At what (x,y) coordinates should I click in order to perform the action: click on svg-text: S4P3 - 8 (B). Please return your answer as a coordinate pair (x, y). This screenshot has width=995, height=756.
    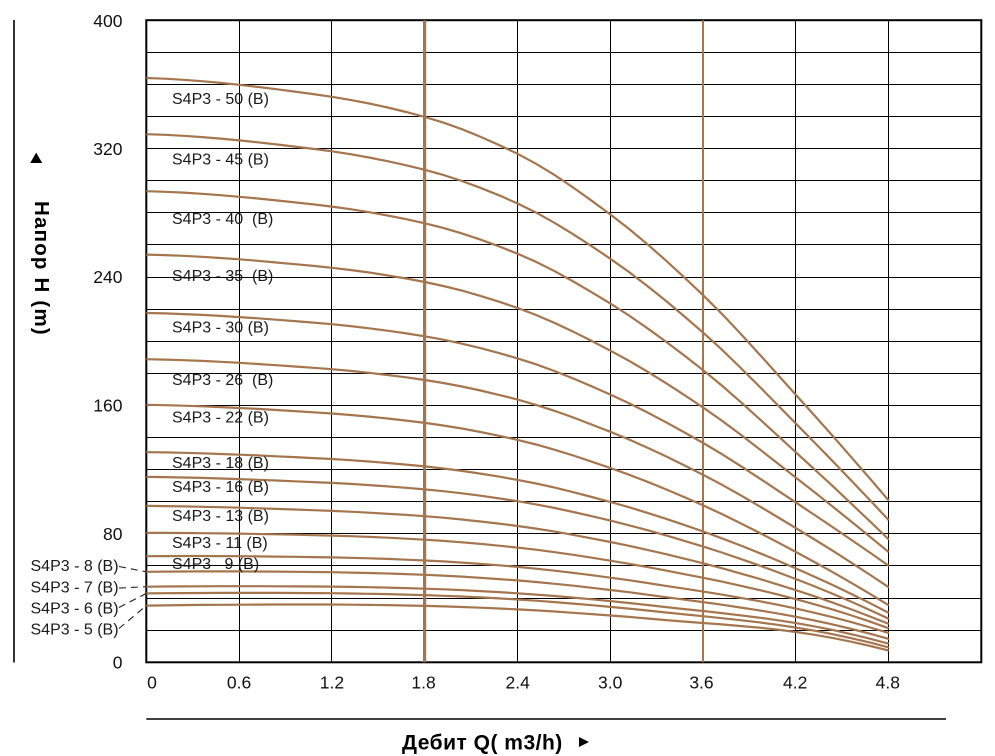
    Looking at the image, I should click on (75, 566).